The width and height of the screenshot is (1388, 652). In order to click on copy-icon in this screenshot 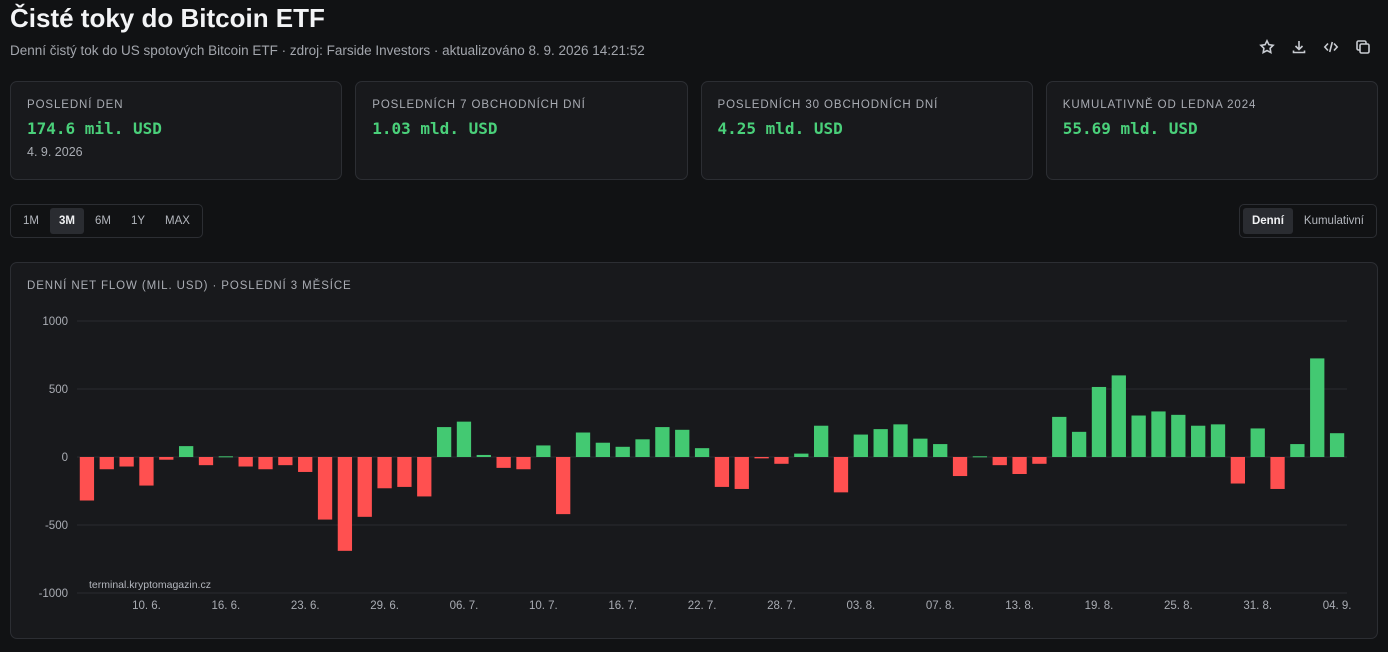, I will do `click(1363, 47)`.